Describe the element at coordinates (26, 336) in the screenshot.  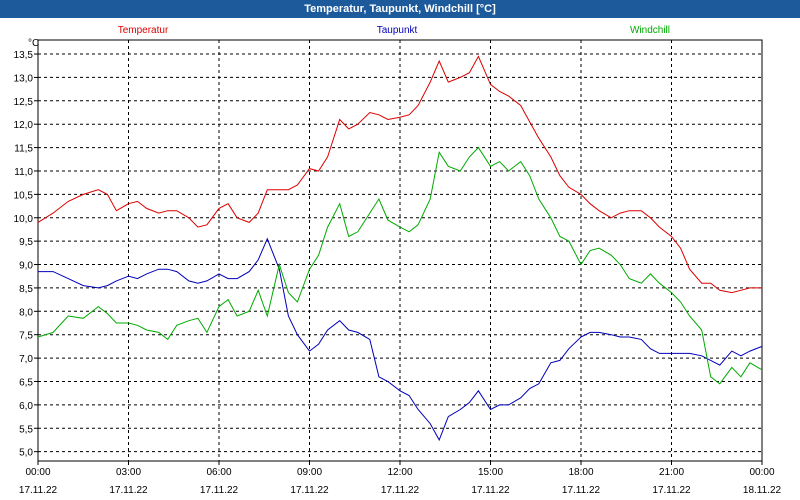
I see `y-tick-label: 7,5` at that location.